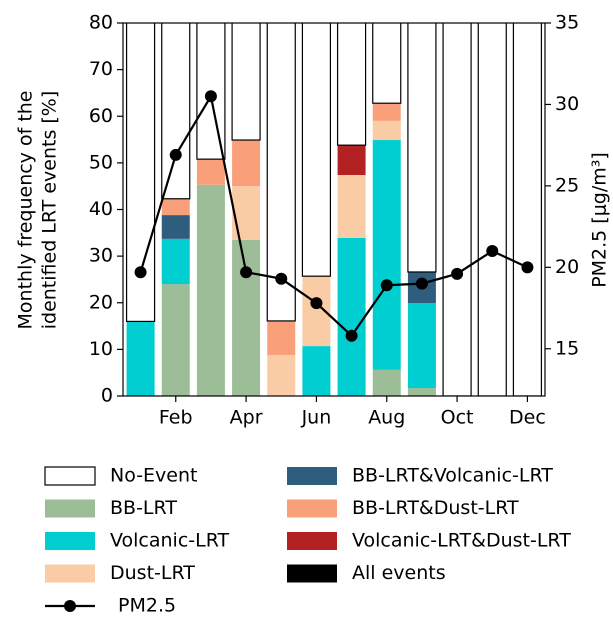  I want to click on y-tick-label: 80, so click(101, 23).